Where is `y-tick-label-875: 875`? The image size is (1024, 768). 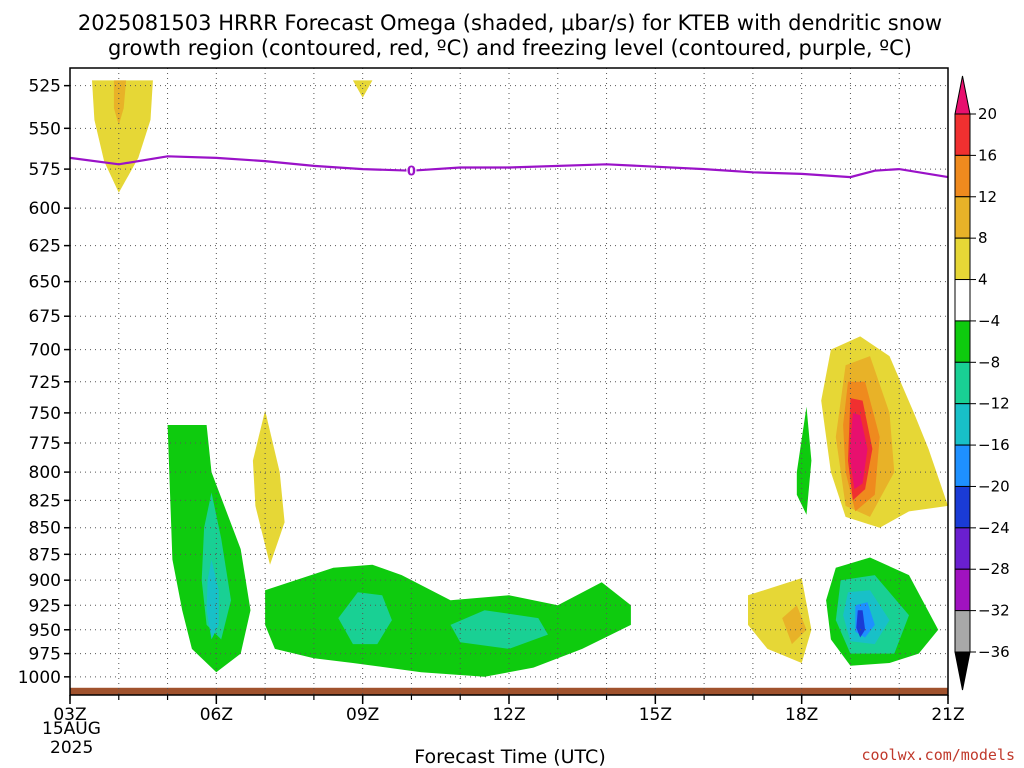
y-tick-label-875: 875 is located at coordinates (45, 555).